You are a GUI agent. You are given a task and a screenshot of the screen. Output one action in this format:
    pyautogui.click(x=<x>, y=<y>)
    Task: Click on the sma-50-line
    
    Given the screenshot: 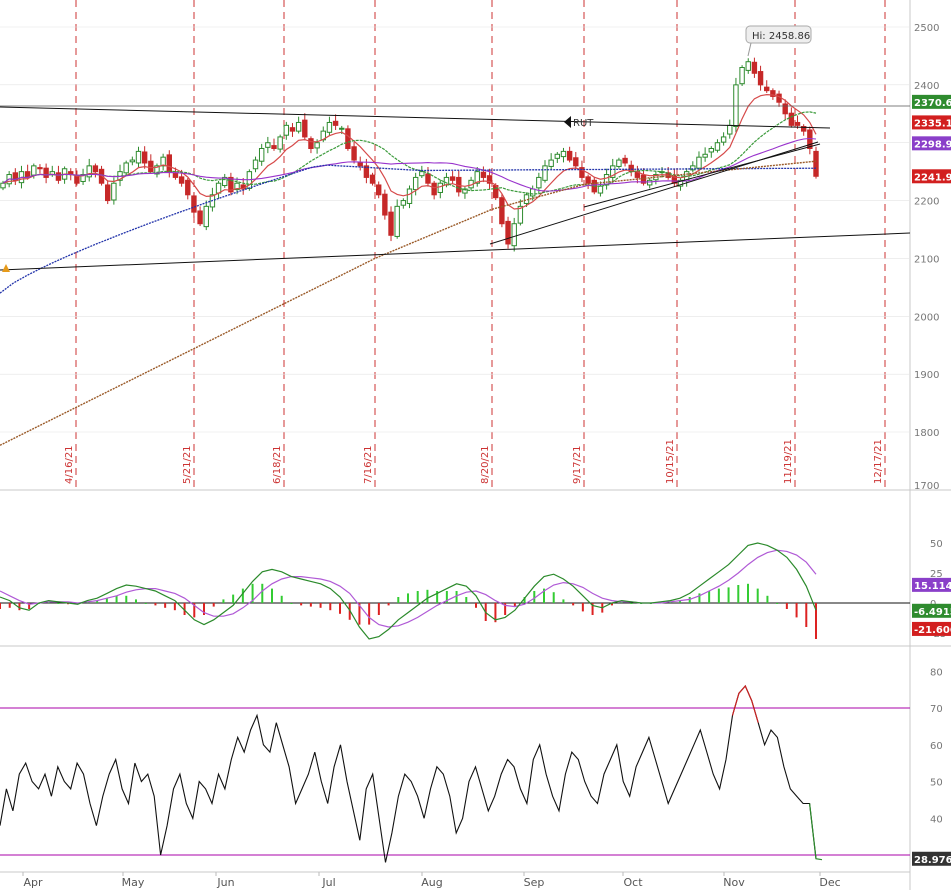 What is the action you would take?
    pyautogui.click(x=409, y=153)
    